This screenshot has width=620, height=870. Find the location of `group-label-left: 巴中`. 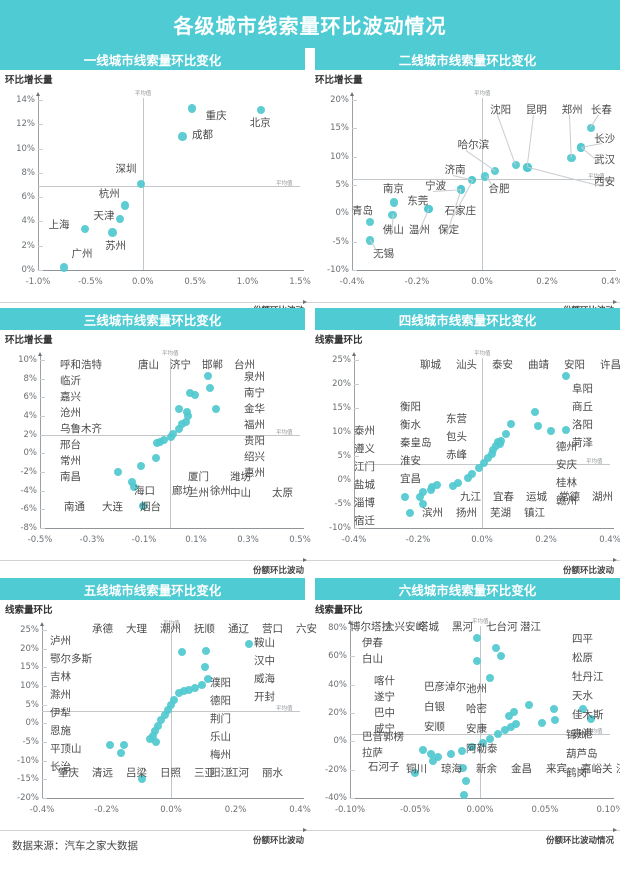

group-label-left: 巴中 is located at coordinates (384, 713).